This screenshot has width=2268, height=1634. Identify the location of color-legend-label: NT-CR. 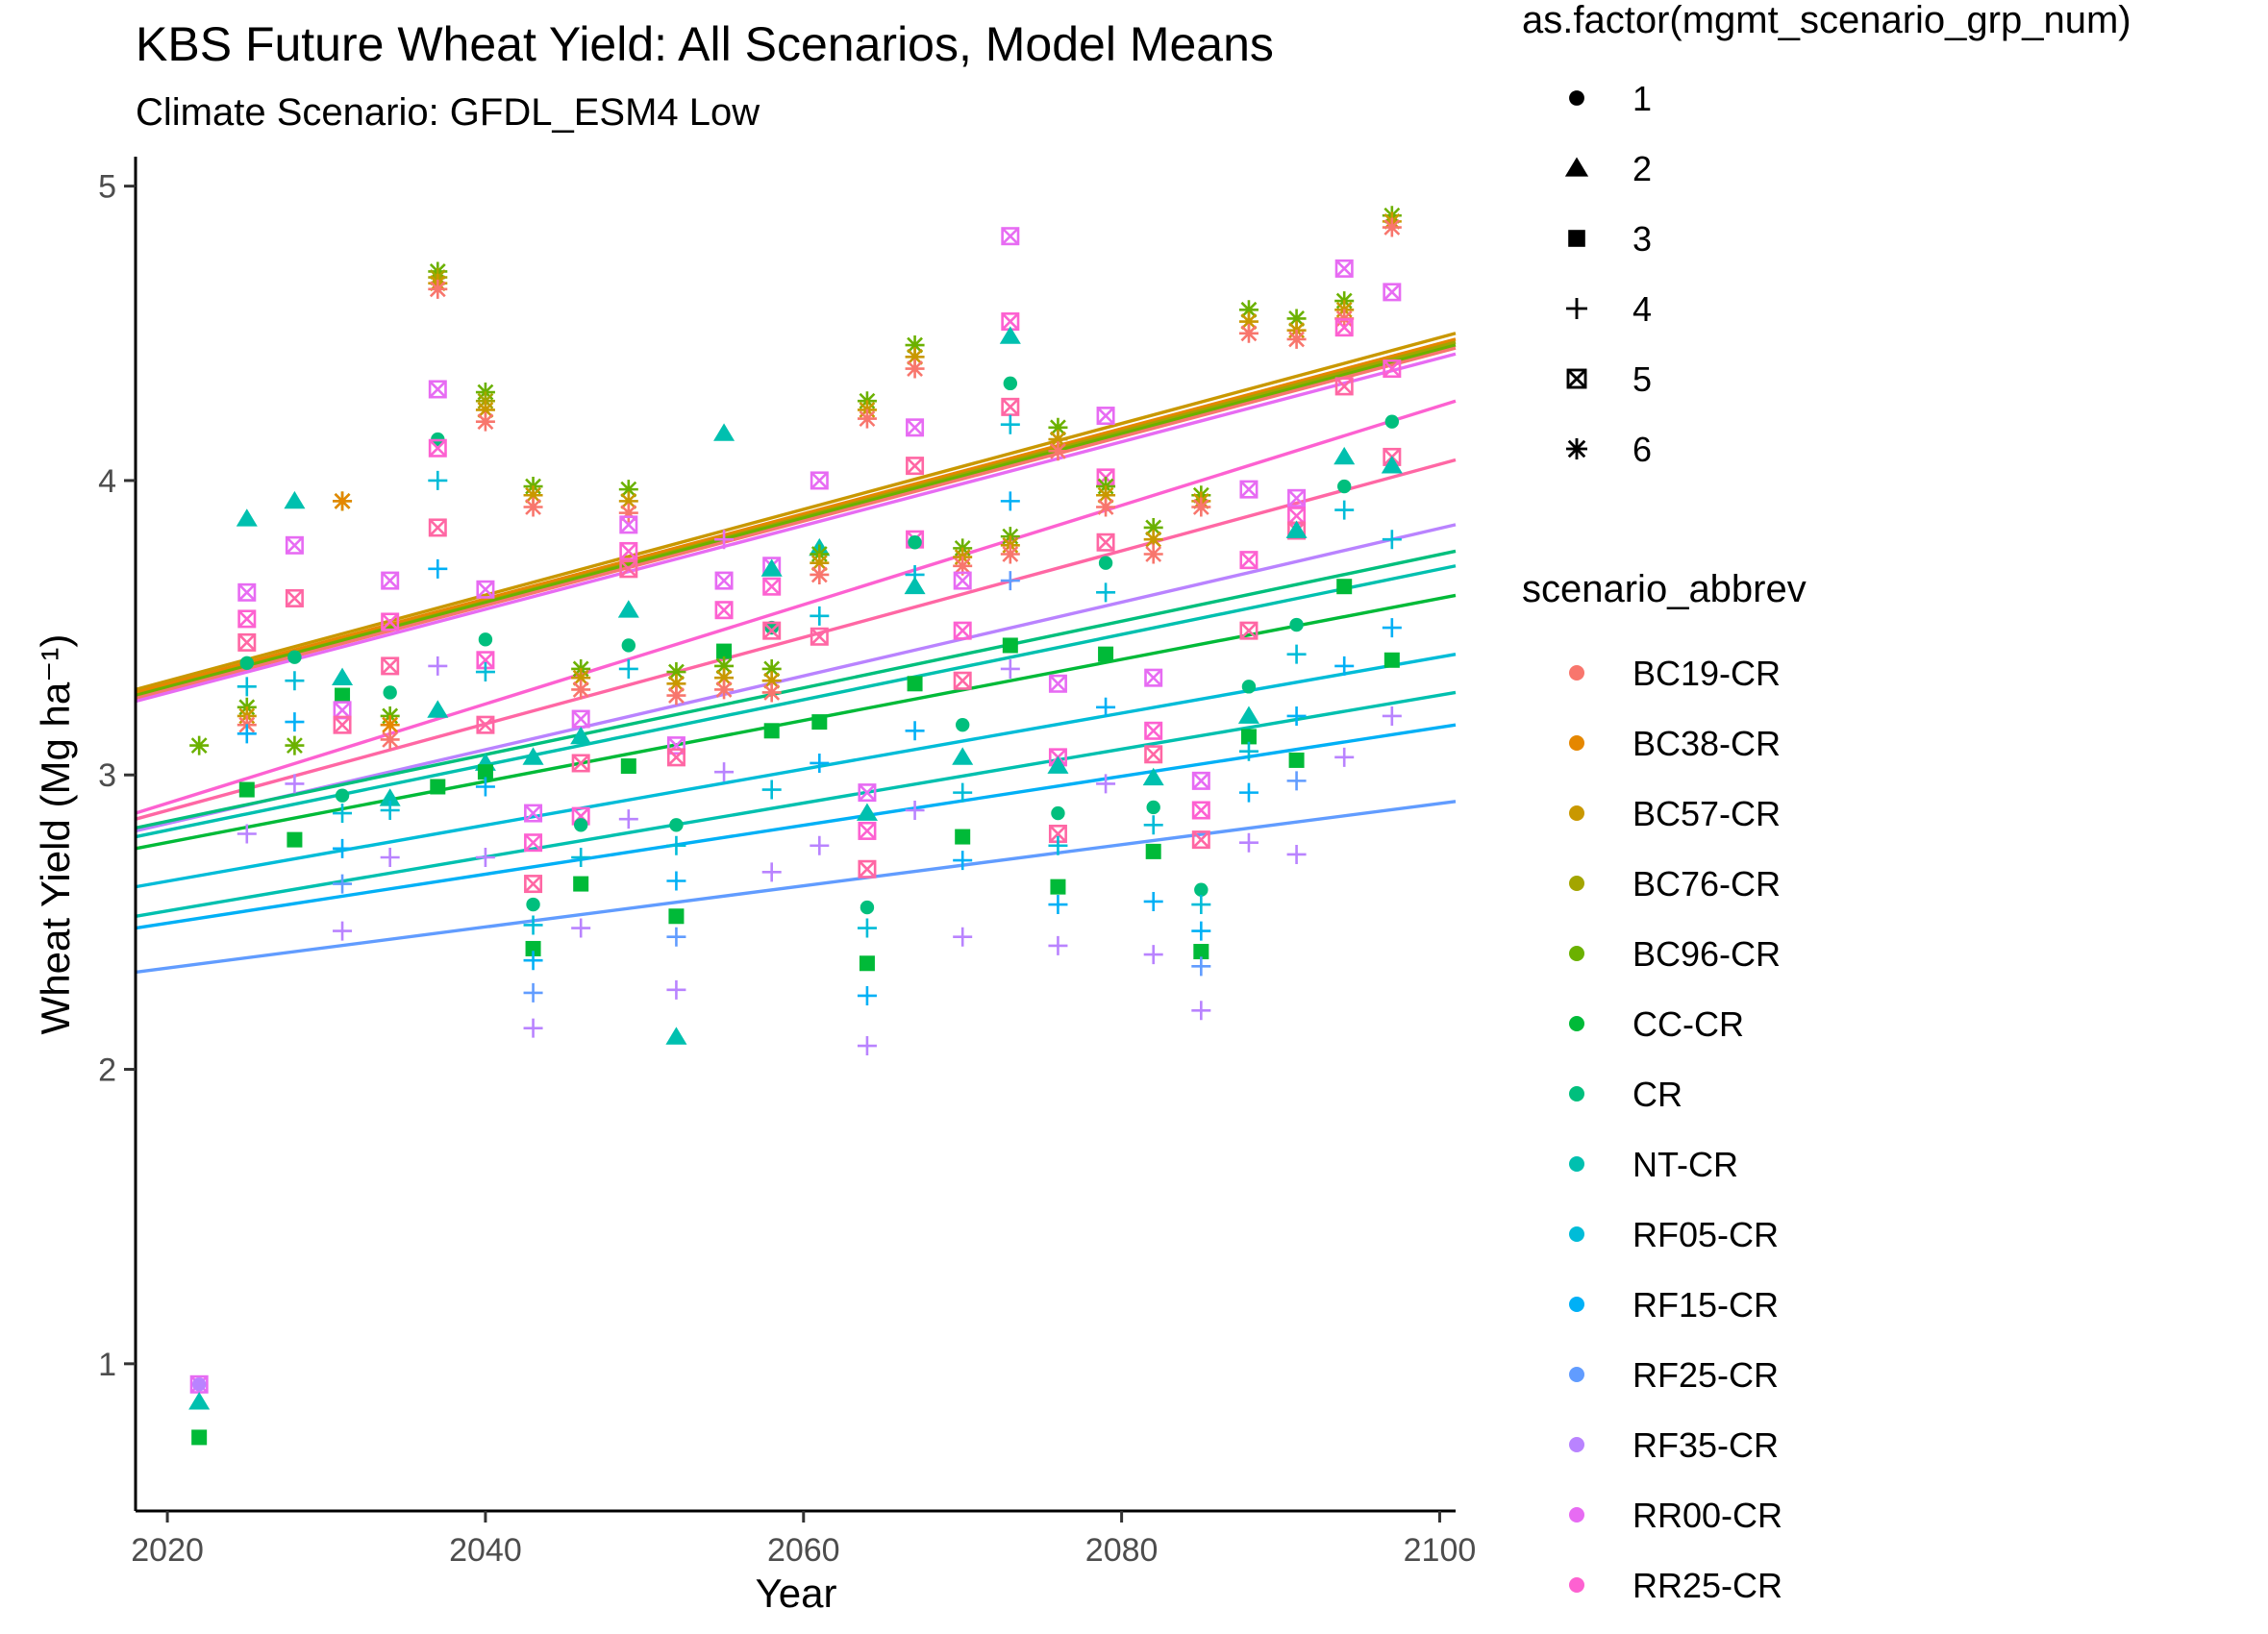
(1685, 1164).